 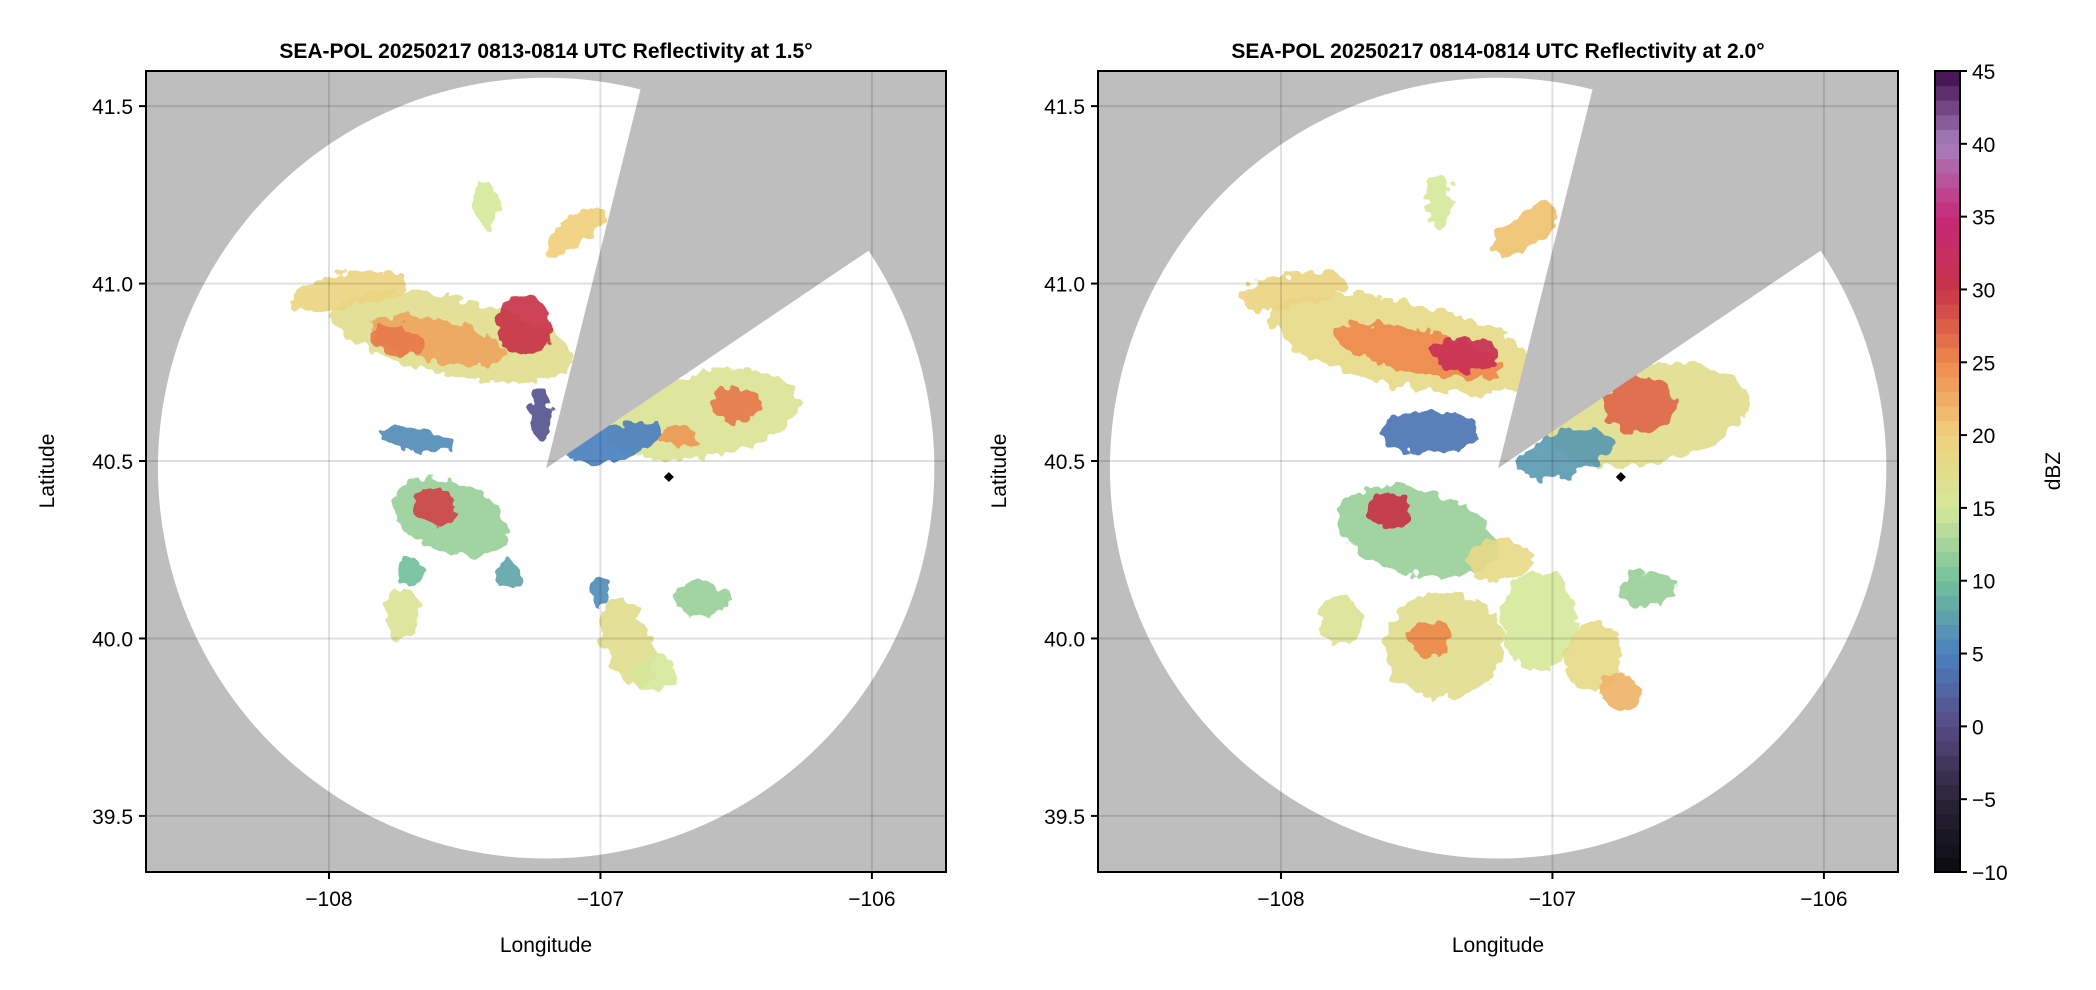 I want to click on colorbar-tick-label: −10, so click(x=1990, y=873).